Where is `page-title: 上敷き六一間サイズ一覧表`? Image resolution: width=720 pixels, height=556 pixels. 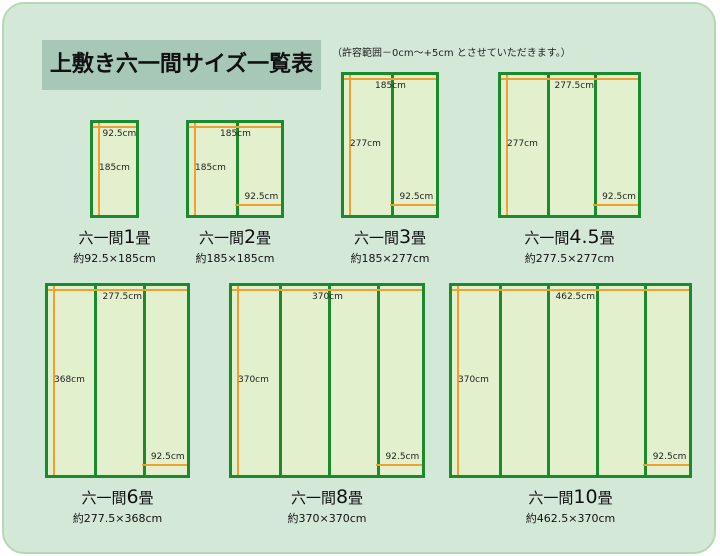
page-title: 上敷き六一間サイズ一覧表 is located at coordinates (181, 65).